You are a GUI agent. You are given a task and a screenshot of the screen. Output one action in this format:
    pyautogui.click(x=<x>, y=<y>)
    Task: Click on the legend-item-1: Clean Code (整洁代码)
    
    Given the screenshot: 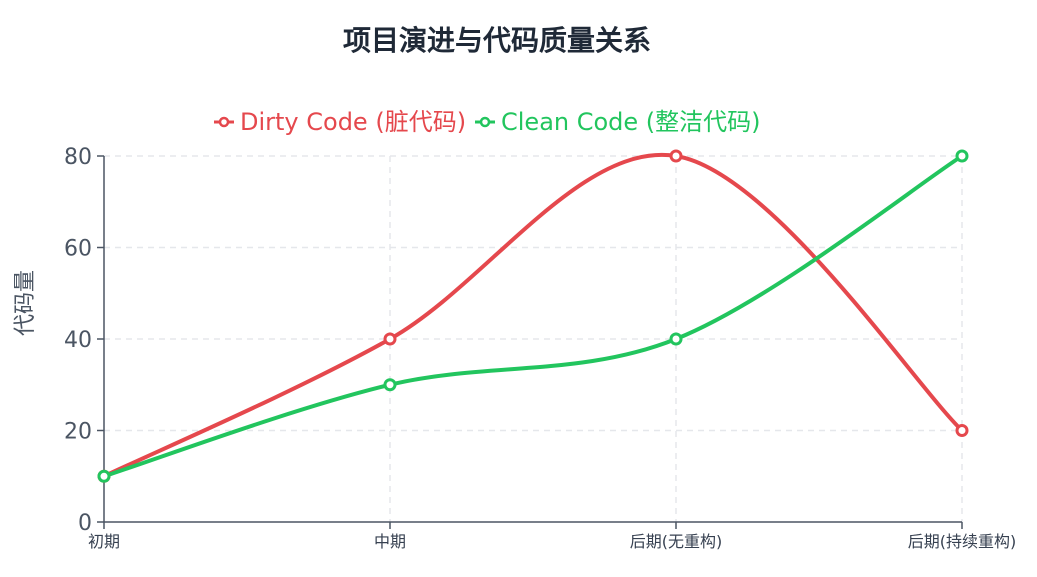 What is the action you would take?
    pyautogui.click(x=618, y=122)
    